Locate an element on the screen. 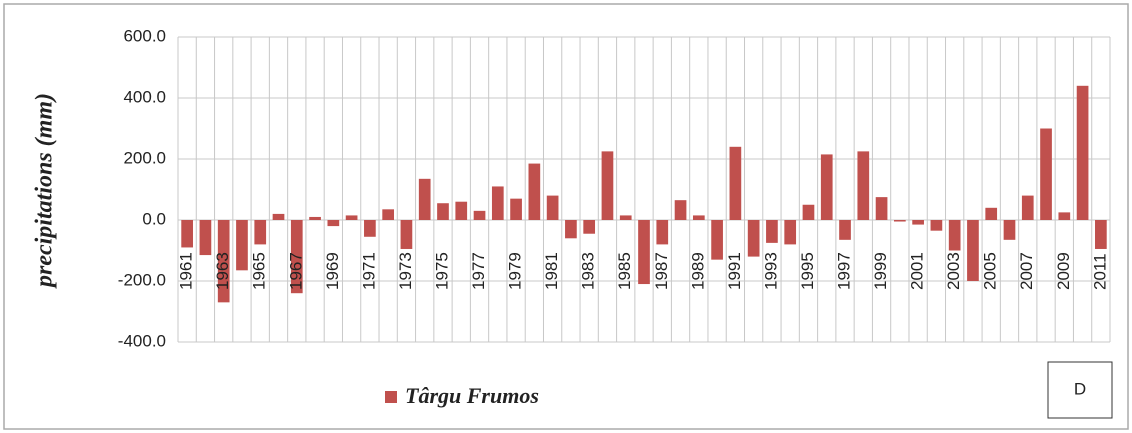 This screenshot has height=433, width=1132. y-tick-label: 200.0 is located at coordinates (144, 157).